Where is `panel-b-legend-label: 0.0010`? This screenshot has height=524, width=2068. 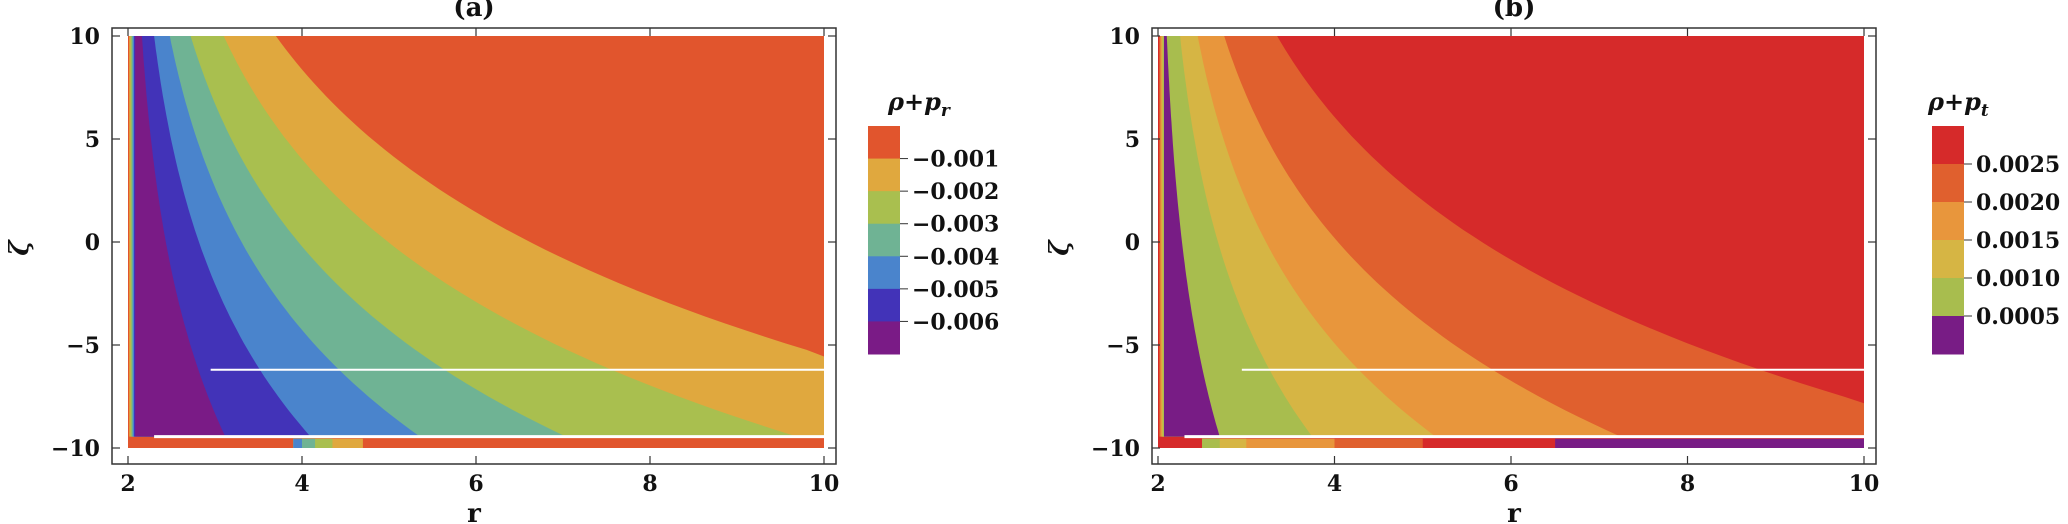
panel-b-legend-label: 0.0010 is located at coordinates (2018, 279).